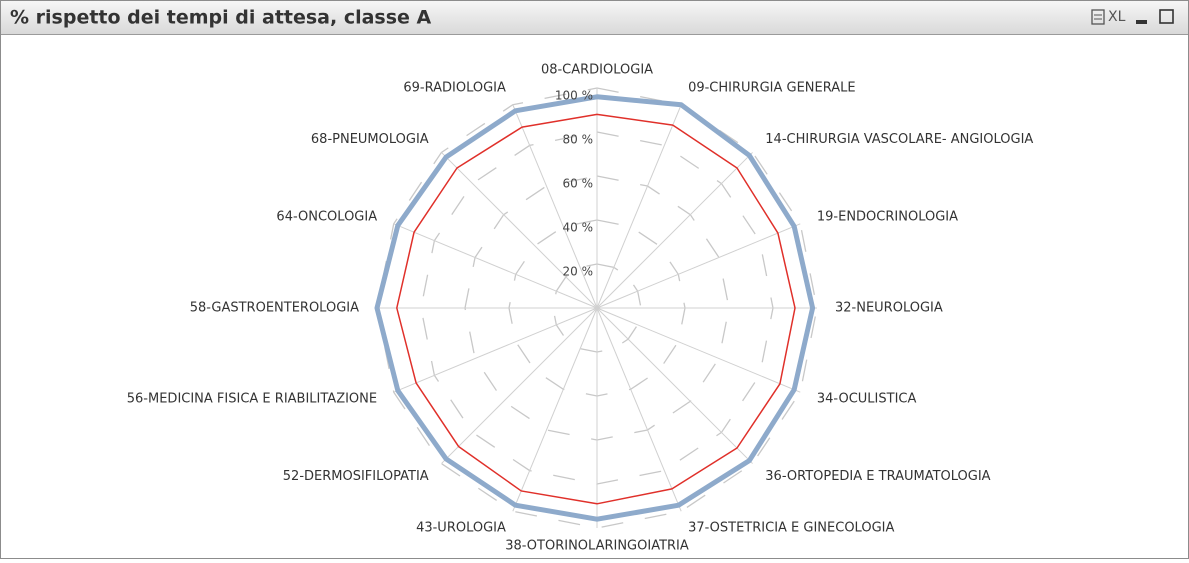 This screenshot has width=1189, height=563. What do you see at coordinates (252, 399) in the screenshot?
I see `category-label: 56-MEDICINA FISICA E RIABILITAZIONE` at bounding box center [252, 399].